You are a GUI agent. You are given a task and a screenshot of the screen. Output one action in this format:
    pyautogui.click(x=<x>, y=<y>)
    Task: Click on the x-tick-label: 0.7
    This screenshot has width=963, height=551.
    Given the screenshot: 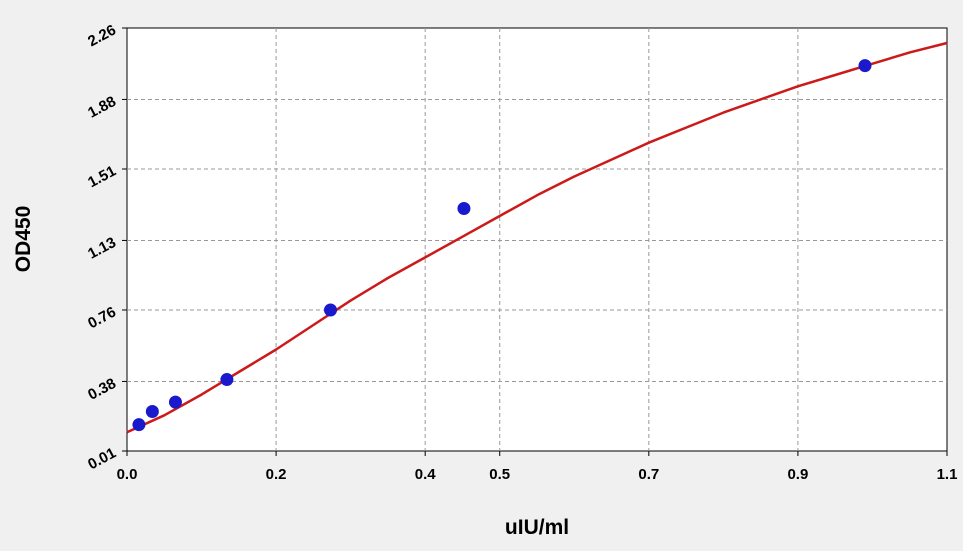 What is the action you would take?
    pyautogui.click(x=648, y=474)
    